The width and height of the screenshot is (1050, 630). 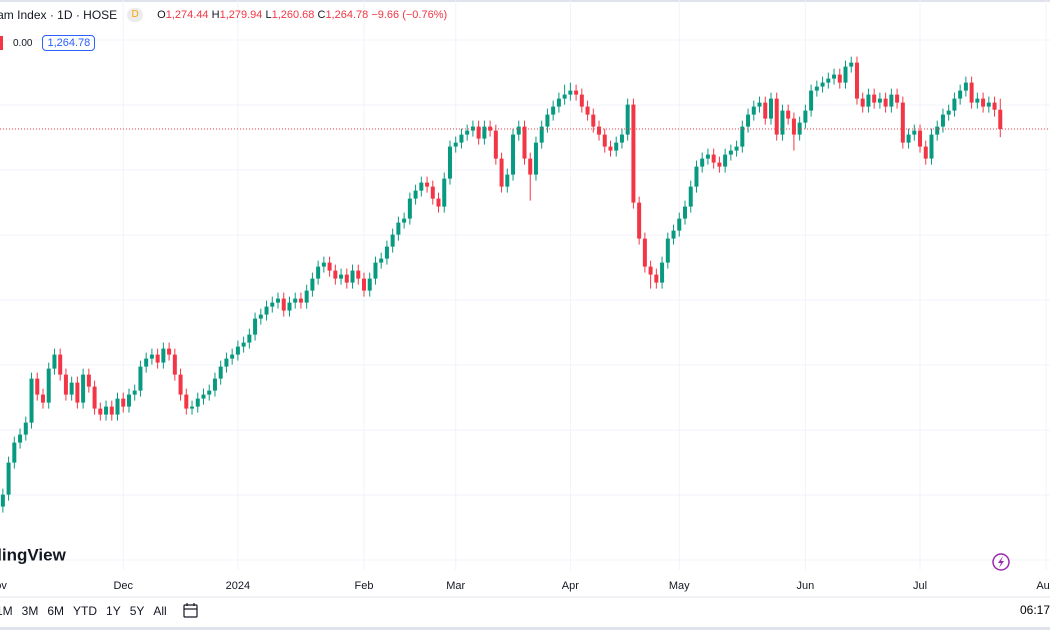 I want to click on range-button: 5Y, so click(x=137, y=611).